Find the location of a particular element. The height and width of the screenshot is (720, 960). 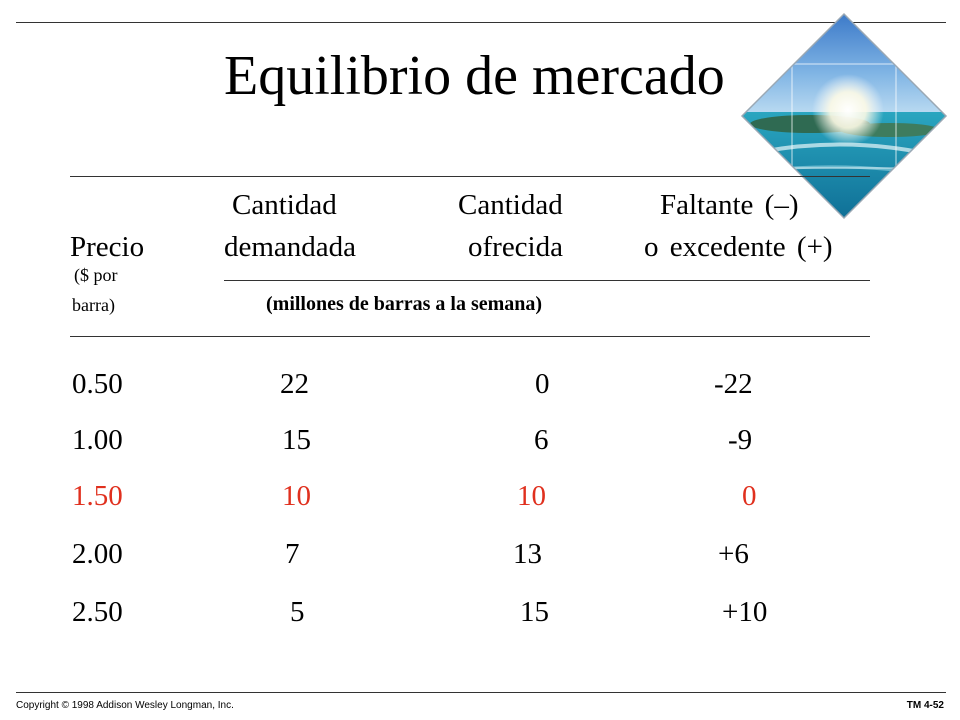

tropical-island-photo is located at coordinates (844, 116).